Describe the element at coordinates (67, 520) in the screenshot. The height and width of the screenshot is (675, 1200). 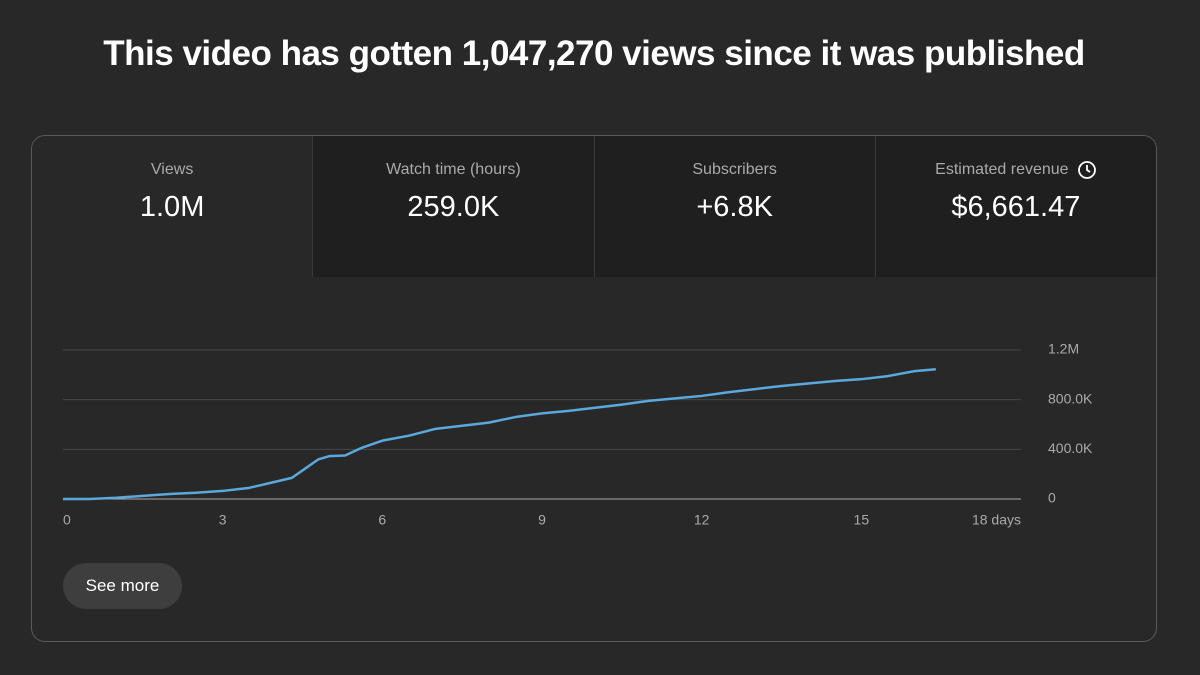
I see `x-tick-label: 0` at that location.